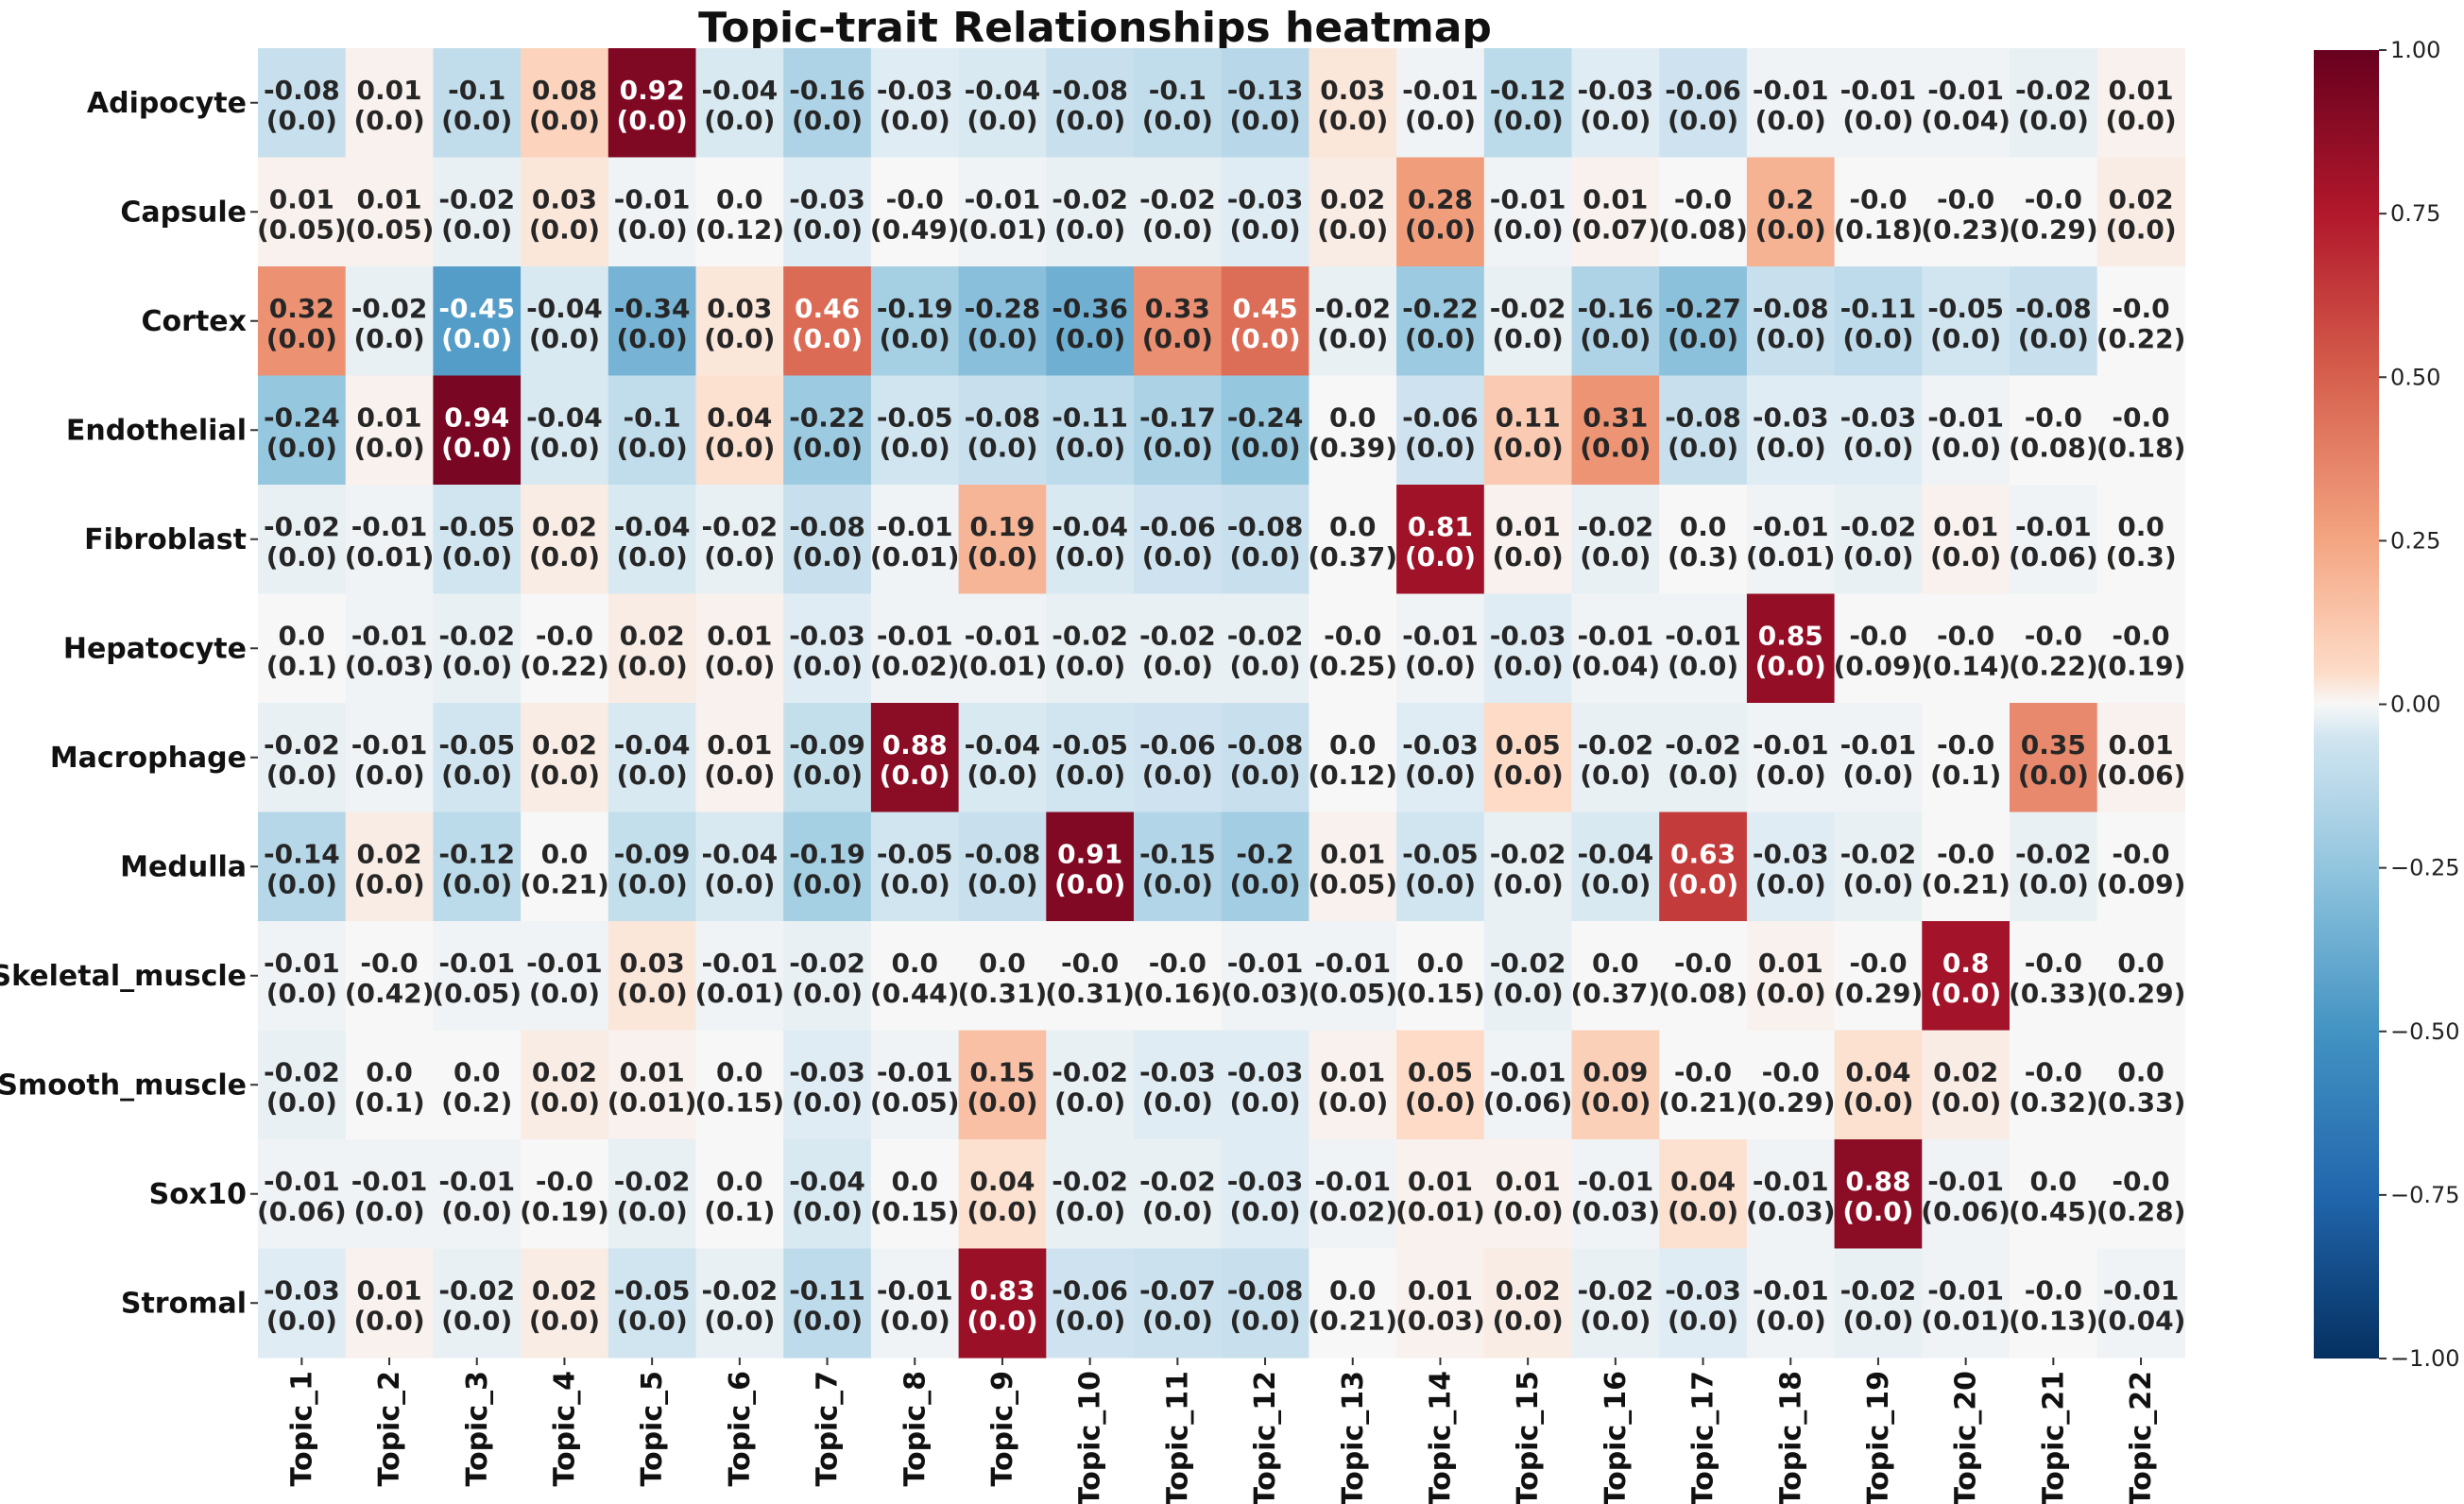  I want to click on cell-value-label: -0.11, so click(827, 1290).